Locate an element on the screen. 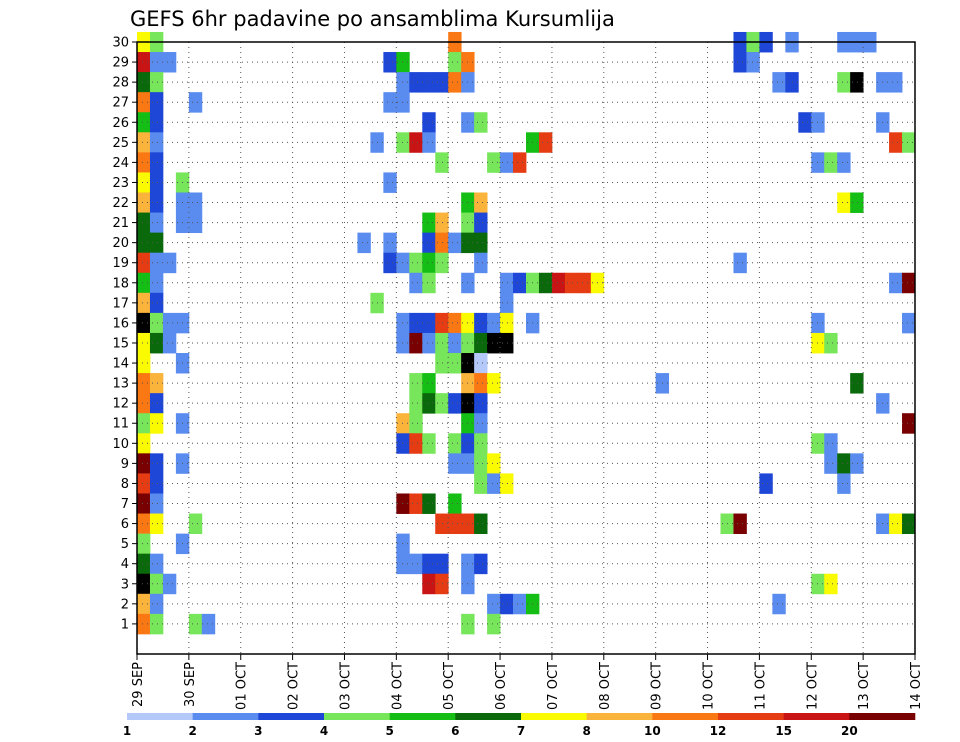  x-tick-label: 05 OCT is located at coordinates (449, 686).